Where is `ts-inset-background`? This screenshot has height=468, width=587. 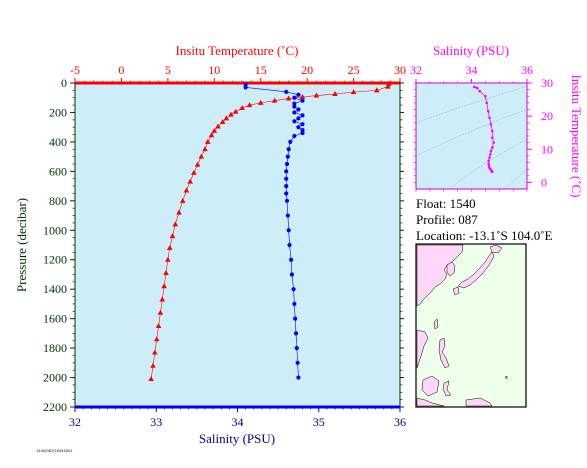 ts-inset-background is located at coordinates (471, 136).